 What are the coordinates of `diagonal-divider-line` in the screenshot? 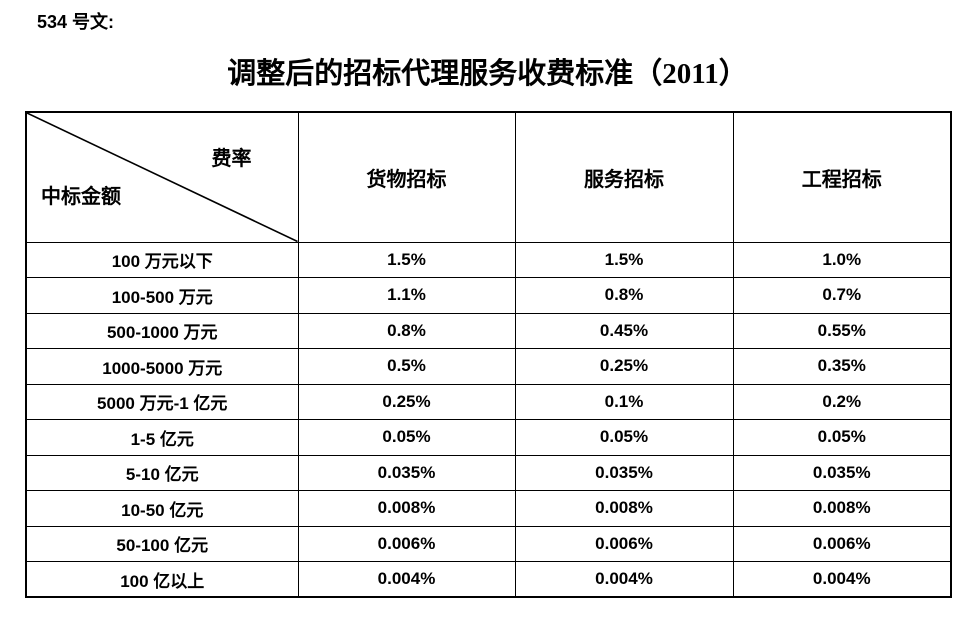 It's located at (162, 177).